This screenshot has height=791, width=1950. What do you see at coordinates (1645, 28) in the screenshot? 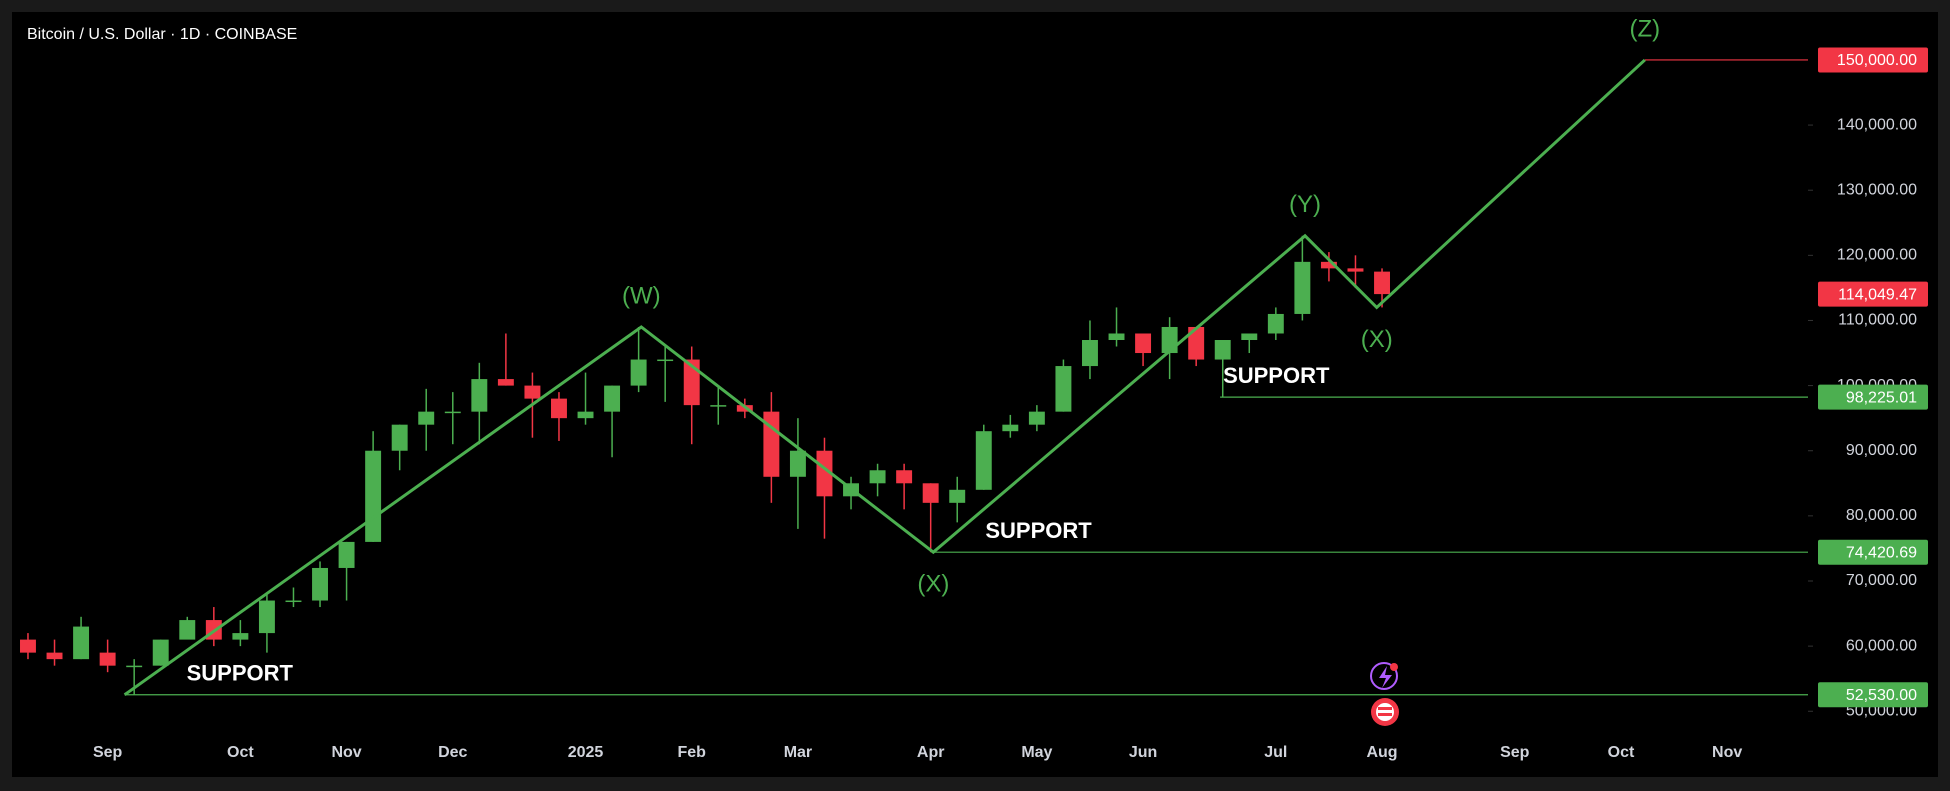
I see `wave-label: (Z)` at bounding box center [1645, 28].